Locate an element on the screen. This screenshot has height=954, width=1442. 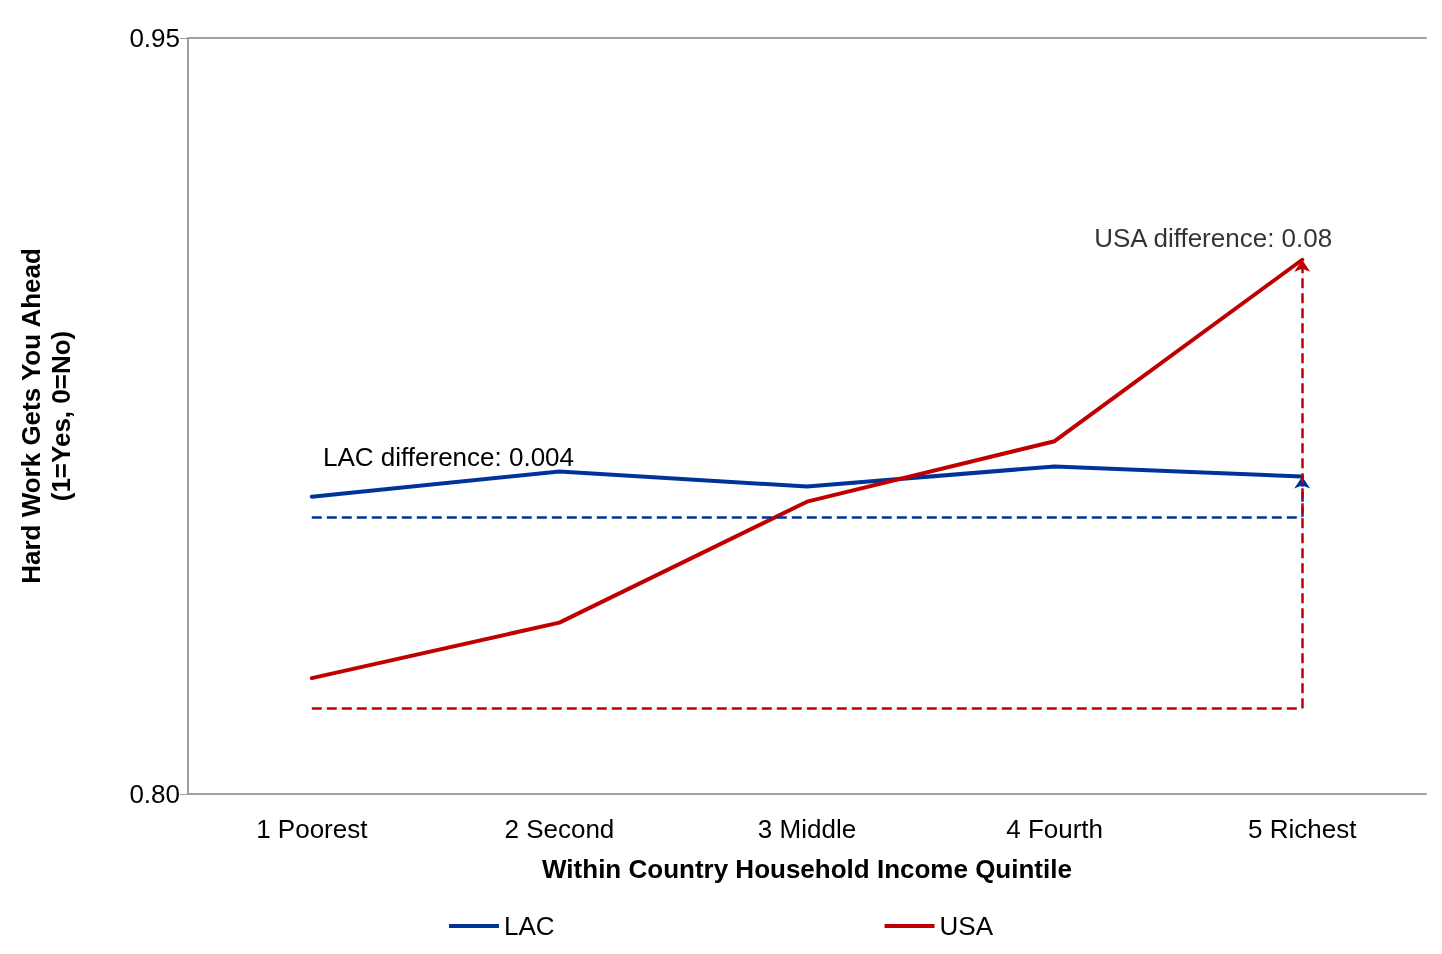
x-axis-title: Within Country Household Income Quintile is located at coordinates (807, 869).